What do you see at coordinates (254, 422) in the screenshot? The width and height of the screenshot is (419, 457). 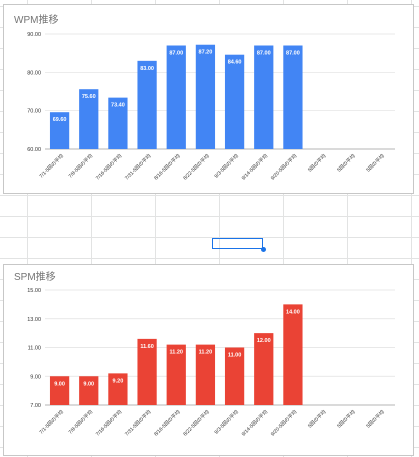 I see `spm-category-label: 9/14-5回の平均` at bounding box center [254, 422].